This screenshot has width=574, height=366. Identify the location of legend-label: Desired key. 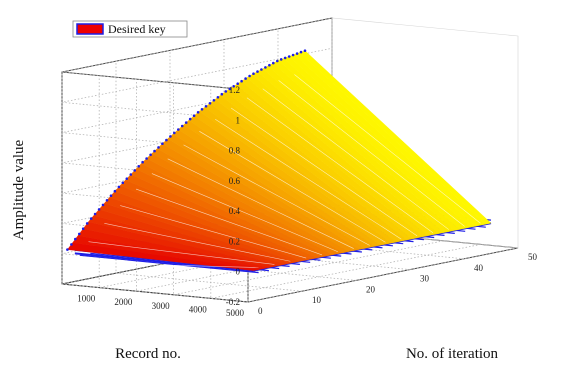
(137, 29).